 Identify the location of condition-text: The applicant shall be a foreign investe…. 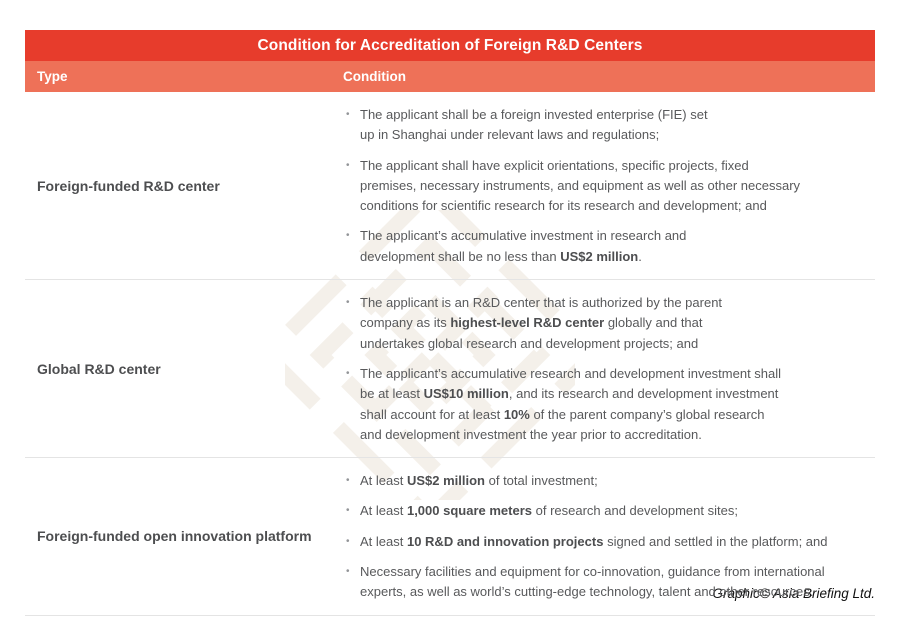
(534, 125).